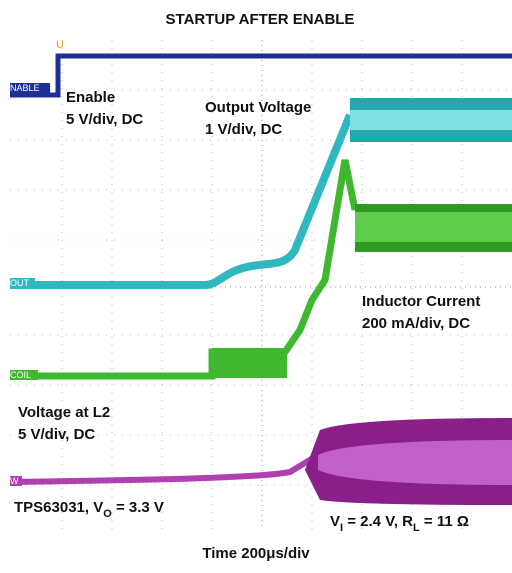  What do you see at coordinates (164, 468) in the screenshot?
I see `l2-trace` at bounding box center [164, 468].